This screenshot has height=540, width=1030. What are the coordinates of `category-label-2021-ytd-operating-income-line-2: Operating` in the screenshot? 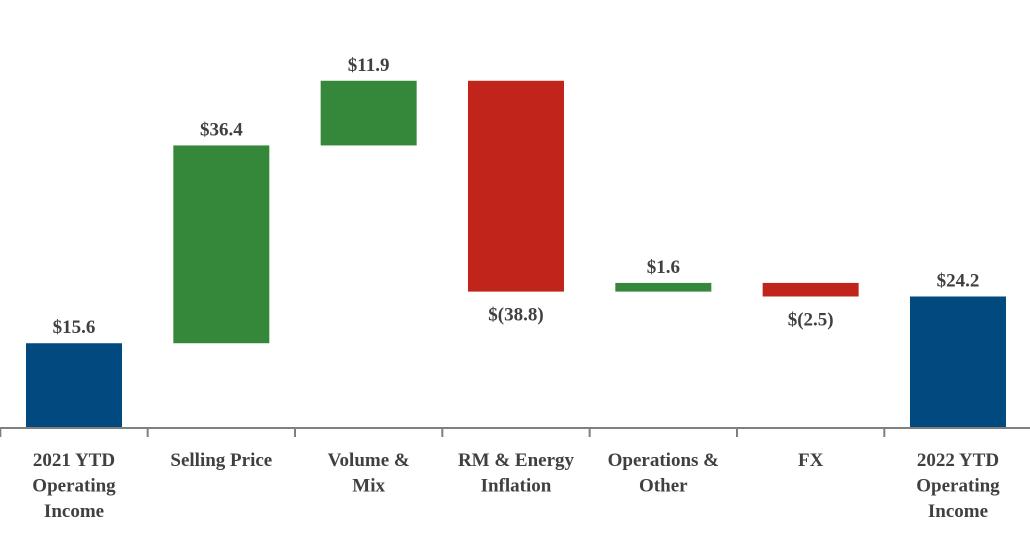 It's located at (74, 486).